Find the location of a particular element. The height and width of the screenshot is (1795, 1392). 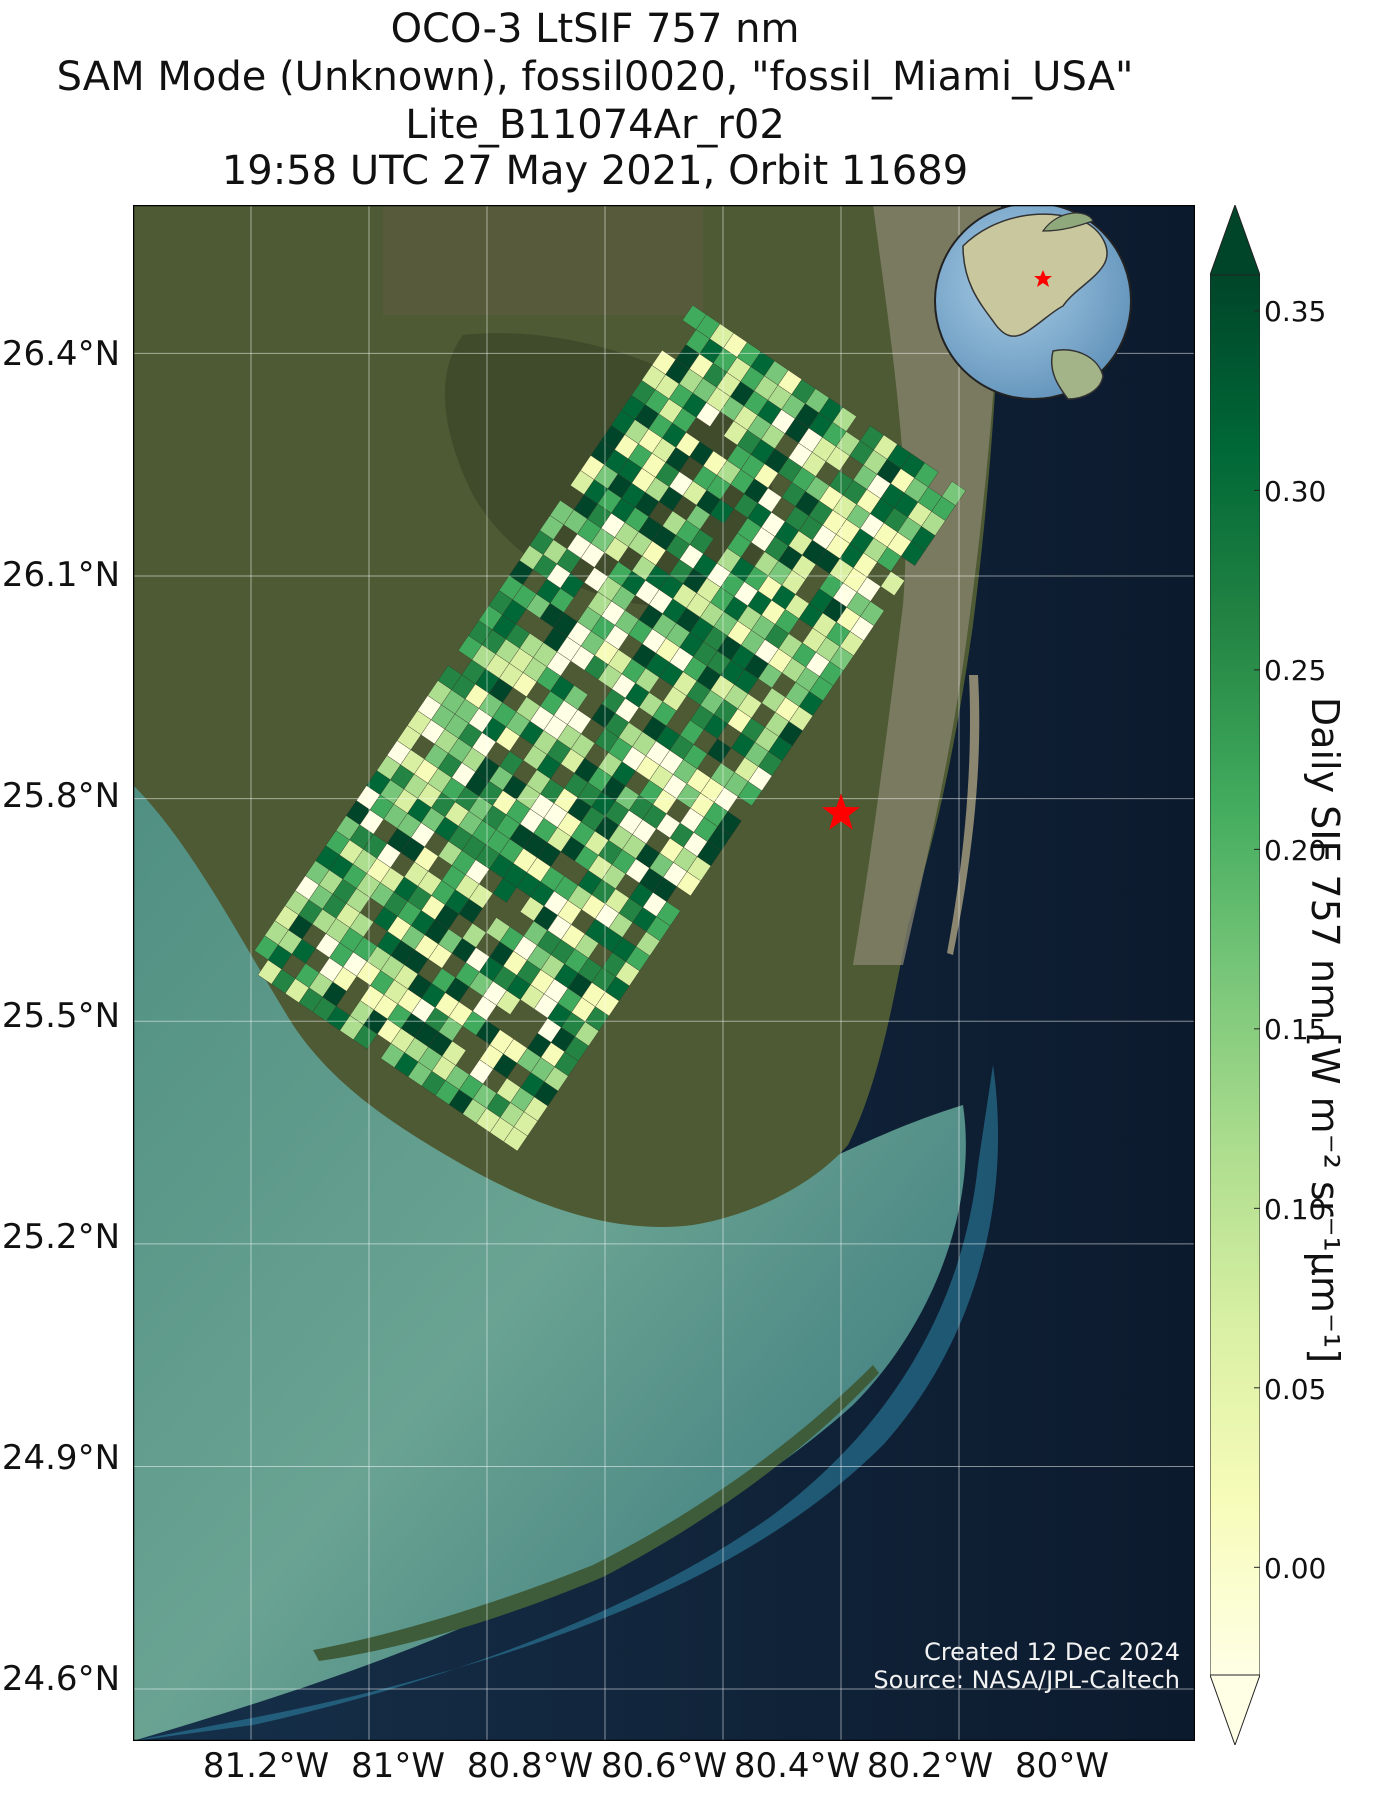

lon-tick-label: 80.2°W is located at coordinates (930, 1766).